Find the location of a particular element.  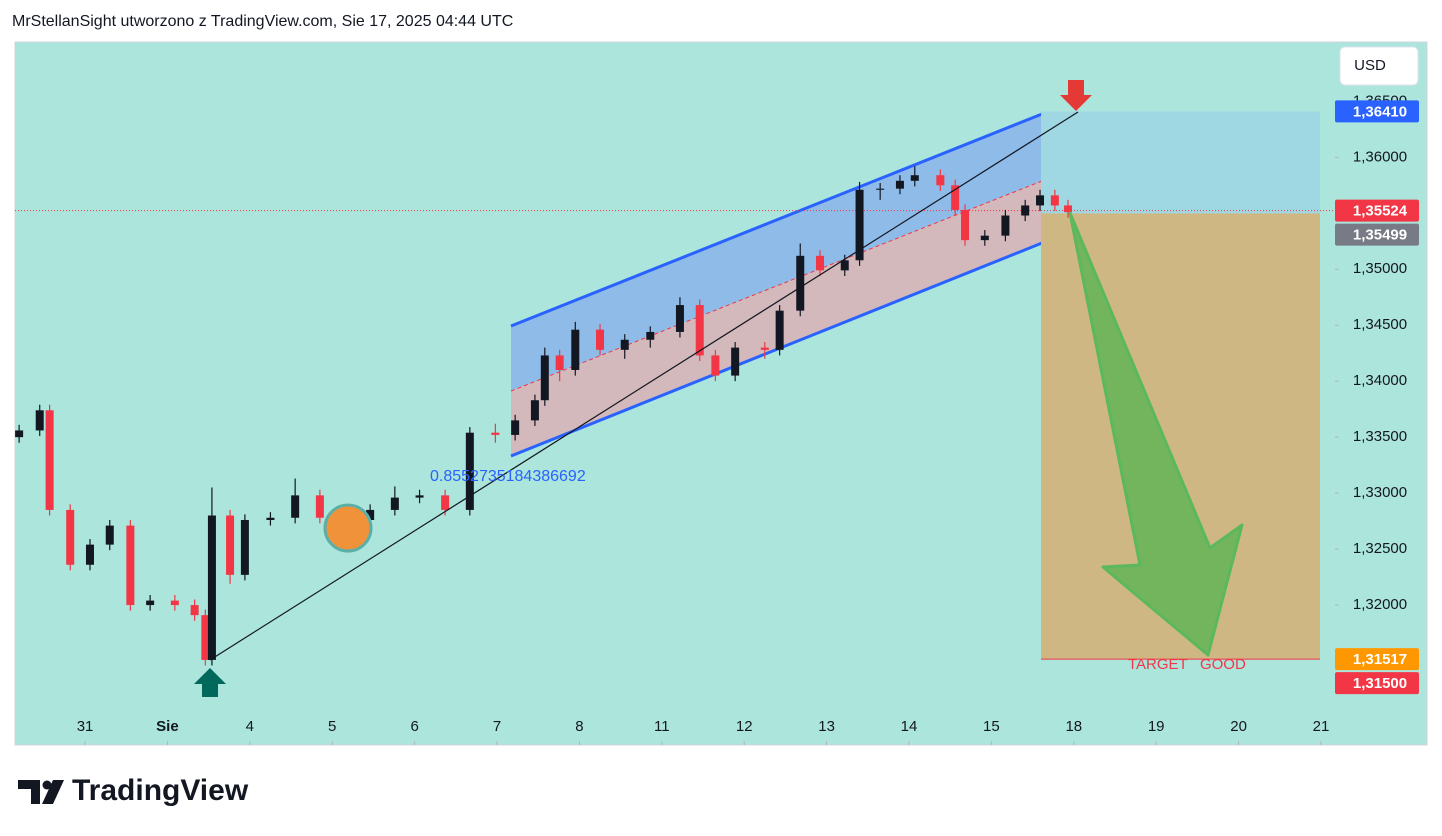

channel-top is located at coordinates (776, 220).